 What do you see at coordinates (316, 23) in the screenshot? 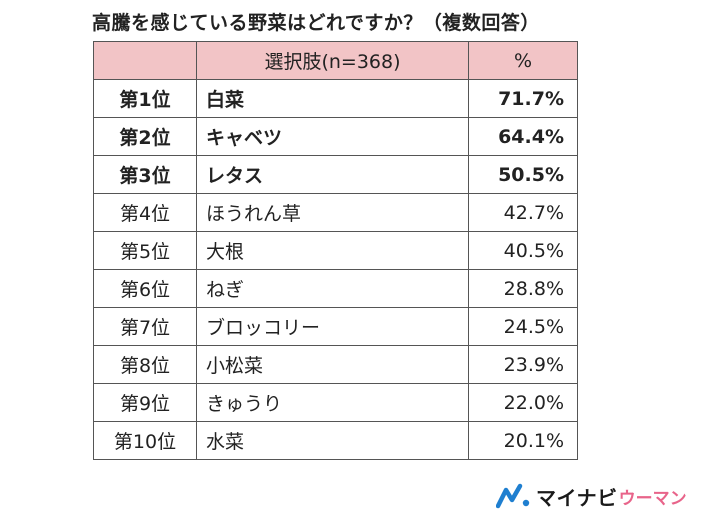
I see `chart-title: 高騰を感じている野菜はどれですか？（複数回答）` at bounding box center [316, 23].